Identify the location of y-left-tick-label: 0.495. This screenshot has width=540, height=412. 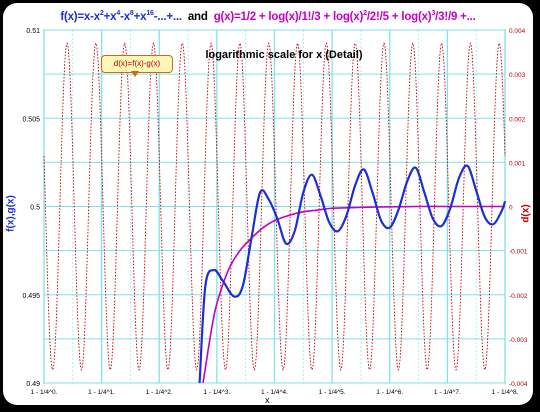
(31, 296).